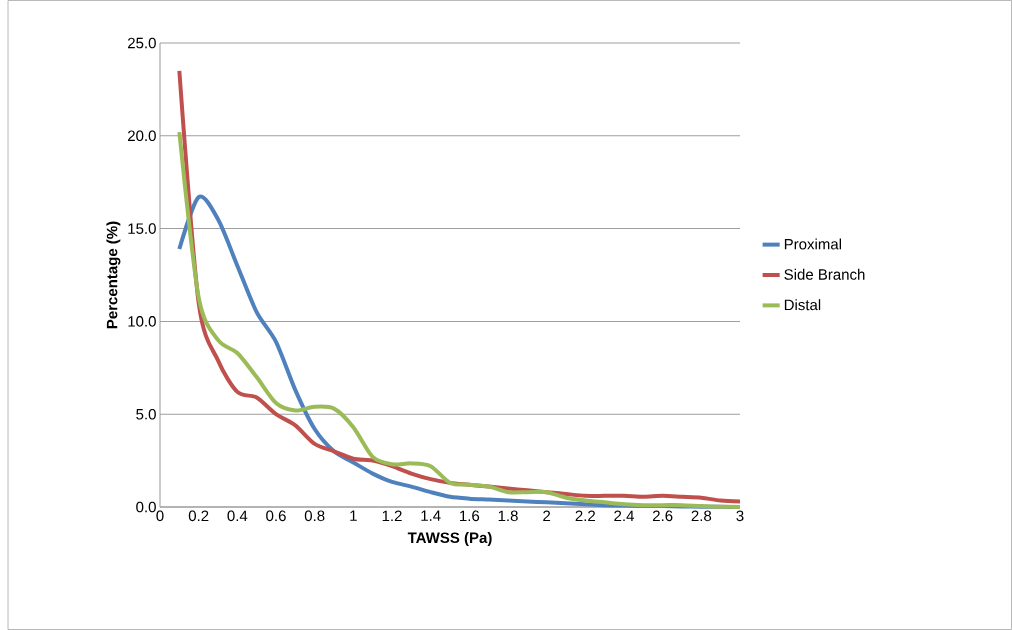  Describe the element at coordinates (802, 305) in the screenshot. I see `legend-label: Distal` at that location.